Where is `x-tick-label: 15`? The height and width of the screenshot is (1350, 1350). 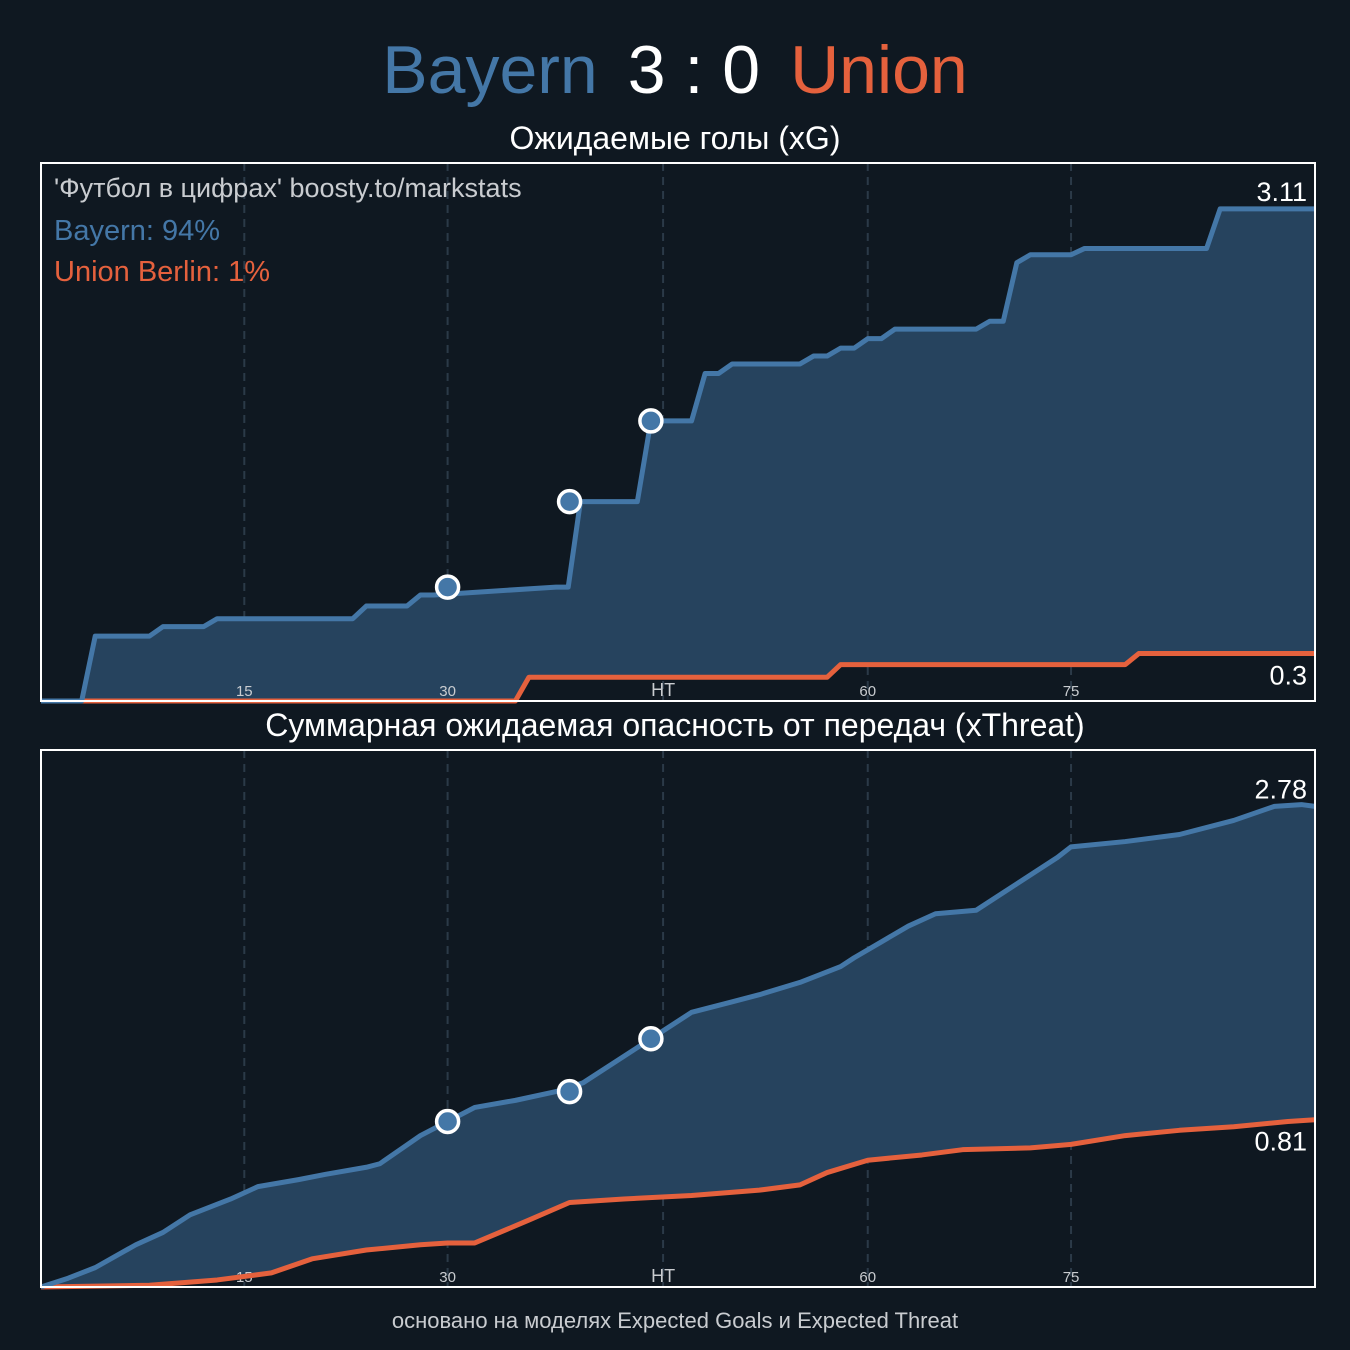
x-tick-label: 15 is located at coordinates (244, 691).